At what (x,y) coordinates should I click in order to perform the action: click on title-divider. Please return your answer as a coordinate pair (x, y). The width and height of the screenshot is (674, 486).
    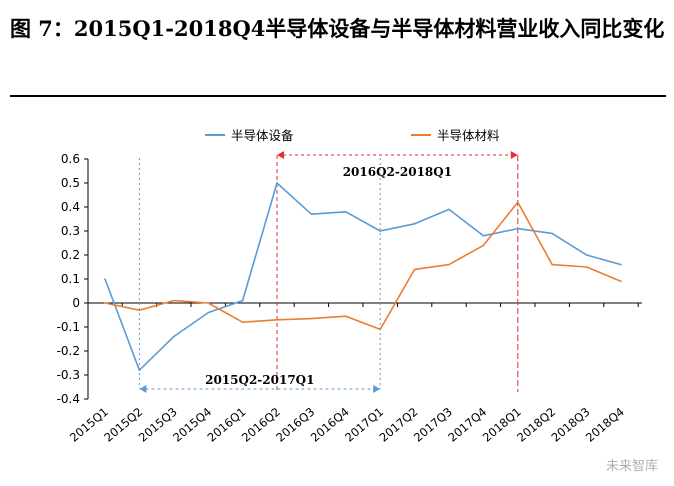
    Looking at the image, I should click on (338, 96).